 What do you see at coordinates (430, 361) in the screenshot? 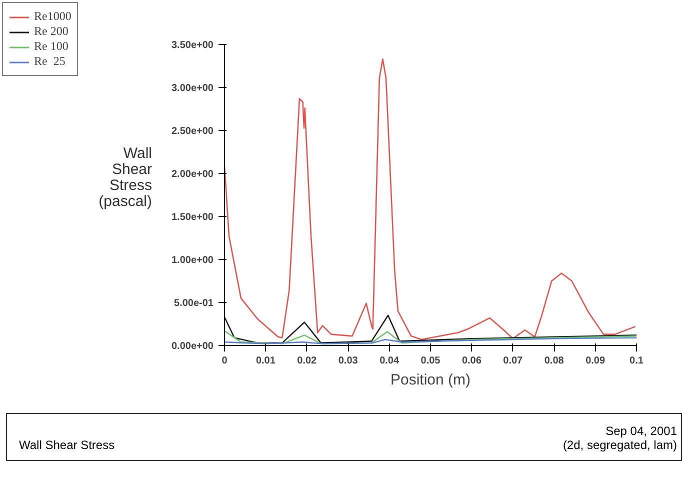
I see `x-tick-label: 0.05` at bounding box center [430, 361].